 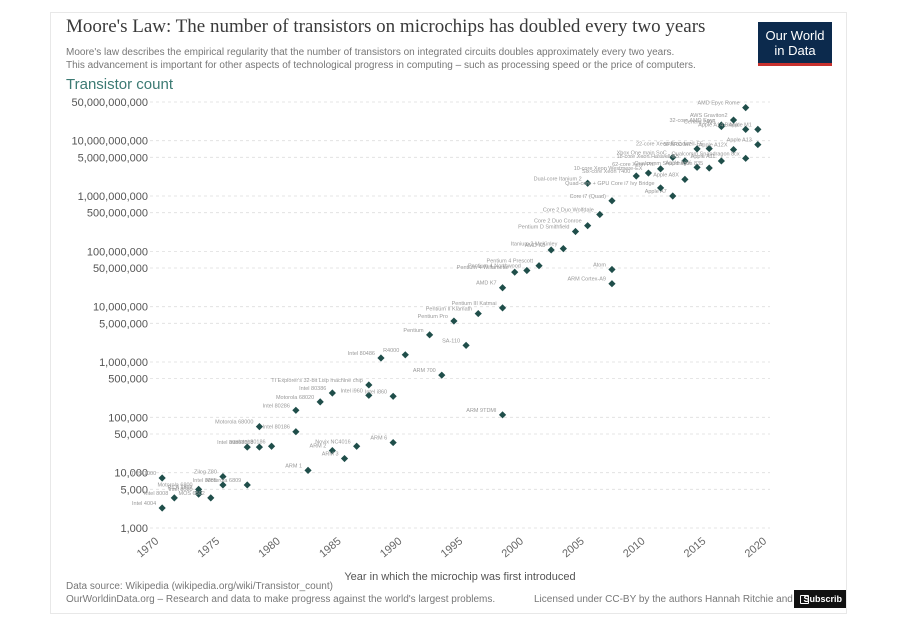 I want to click on data-point: Zilog Z80, so click(x=210, y=475).